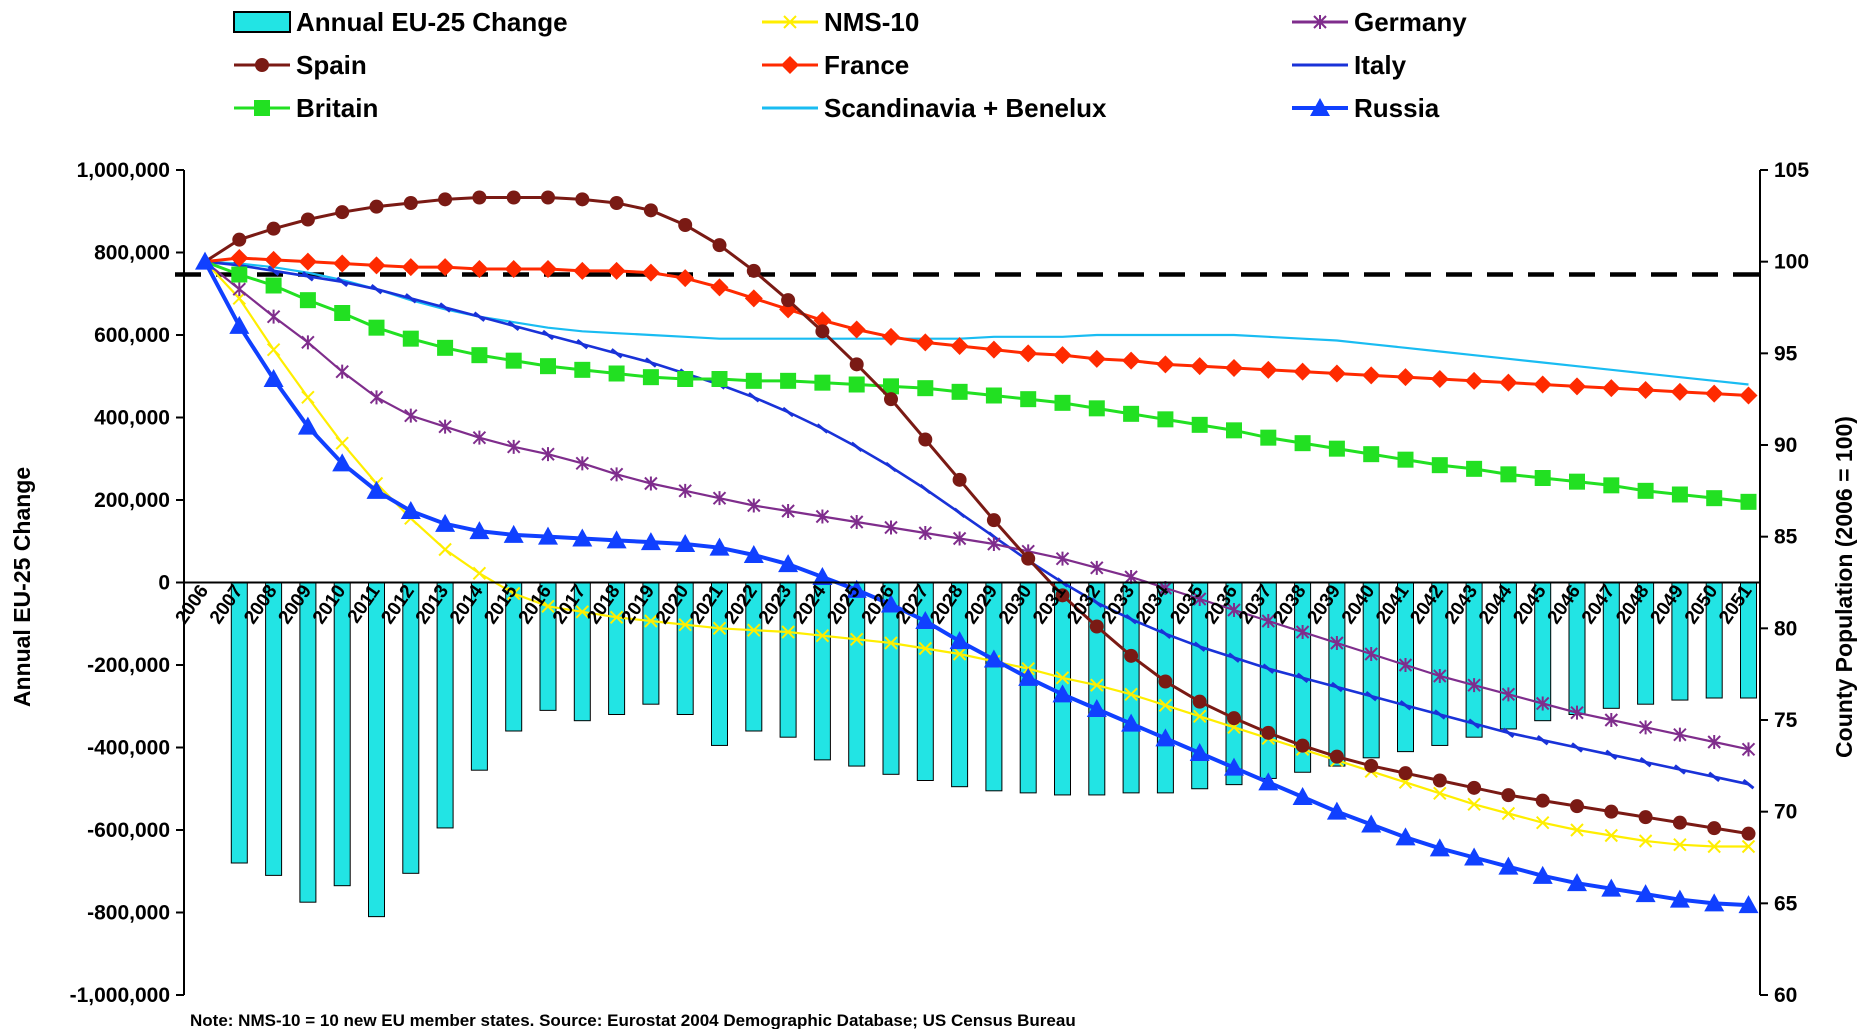 This screenshot has height=1029, width=1871. Describe the element at coordinates (1234, 368) in the screenshot. I see `point-france-2036` at that location.